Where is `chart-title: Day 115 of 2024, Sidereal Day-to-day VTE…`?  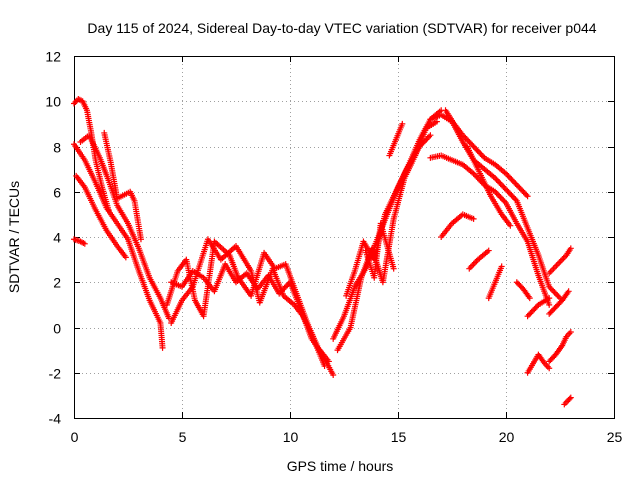
chart-title: Day 115 of 2024, Sidereal Day-to-day VTE… is located at coordinates (341, 28).